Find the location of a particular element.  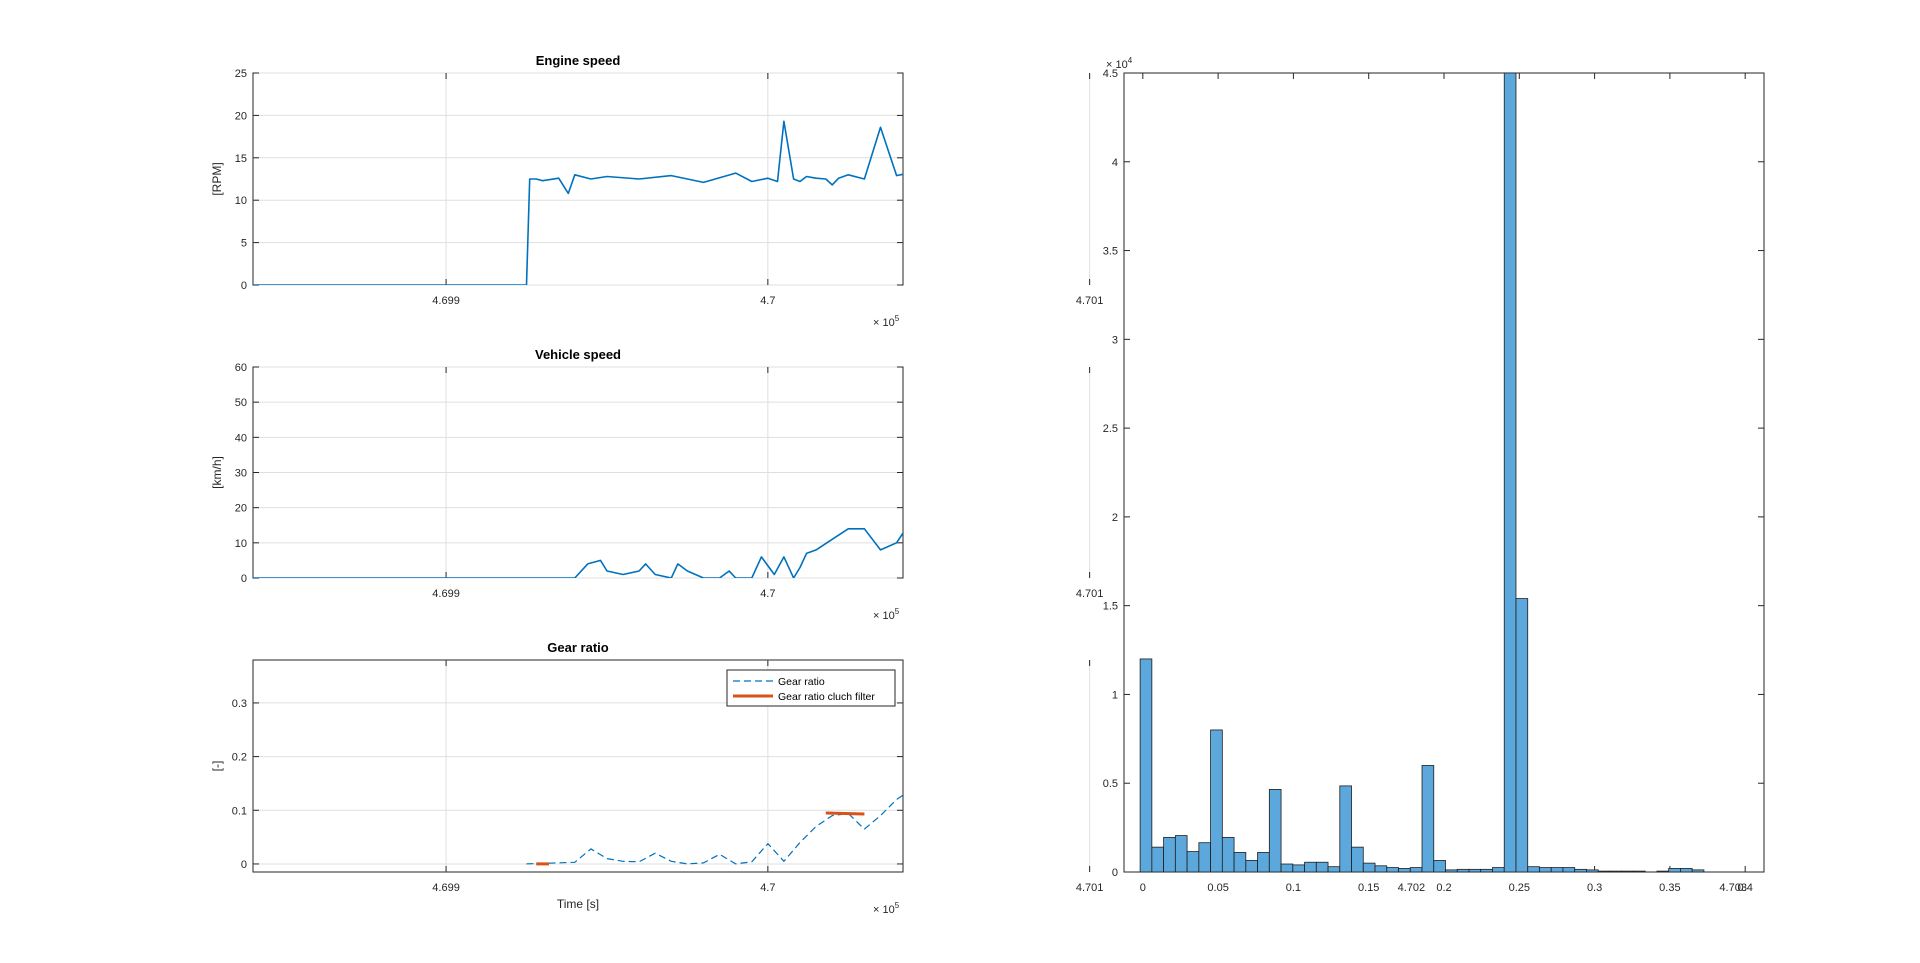

y-tick-label: 1.5 is located at coordinates (1110, 607).